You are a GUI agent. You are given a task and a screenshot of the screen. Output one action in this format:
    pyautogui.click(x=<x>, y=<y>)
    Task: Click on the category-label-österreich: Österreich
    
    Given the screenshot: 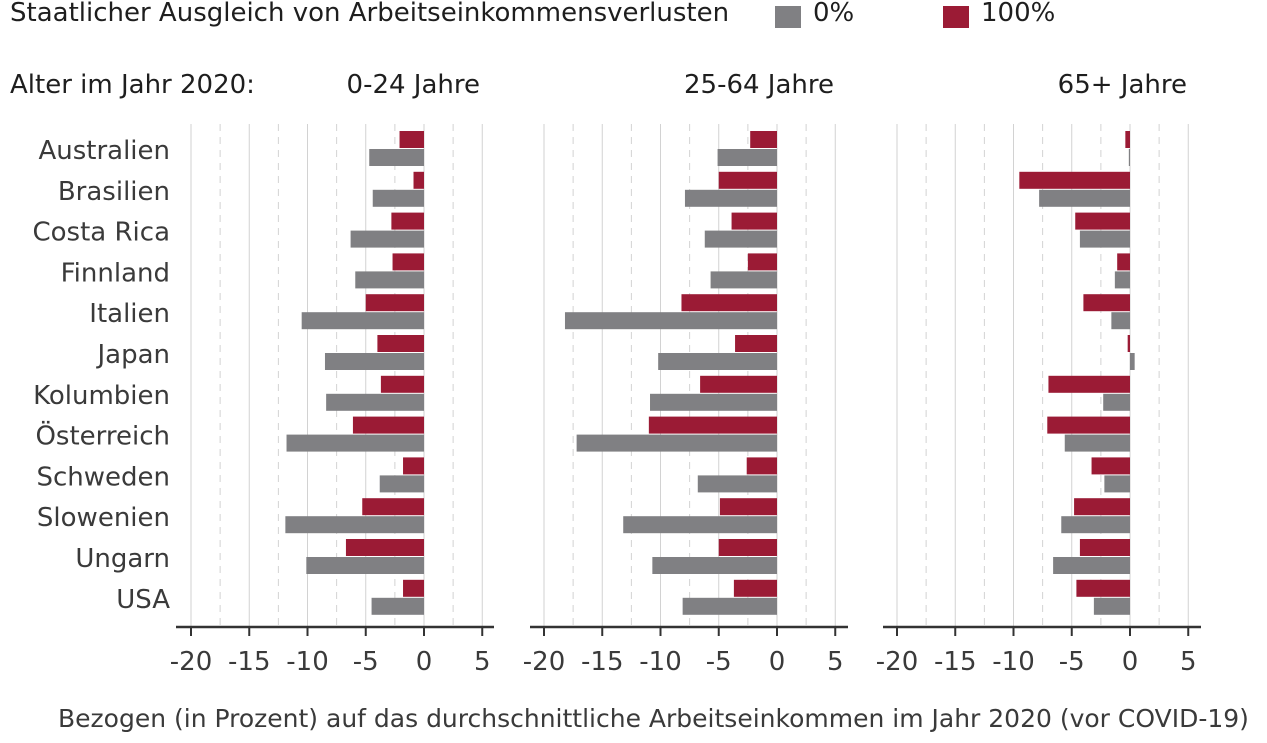 What is the action you would take?
    pyautogui.click(x=102, y=436)
    